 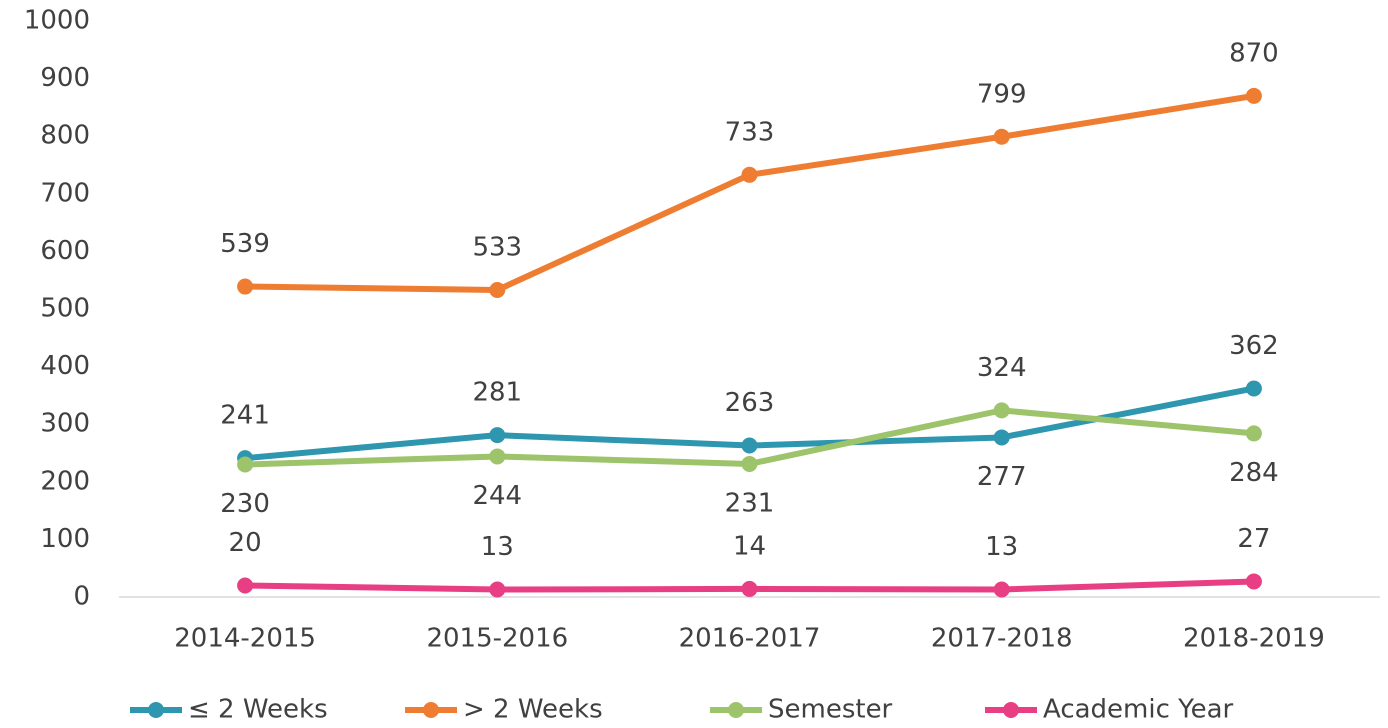 I want to click on data-label: 539, so click(x=245, y=244).